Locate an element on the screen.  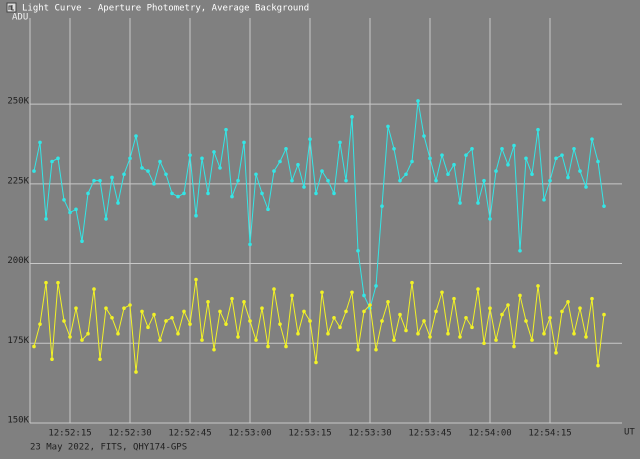
x-axis-label: UT is located at coordinates (629, 433).